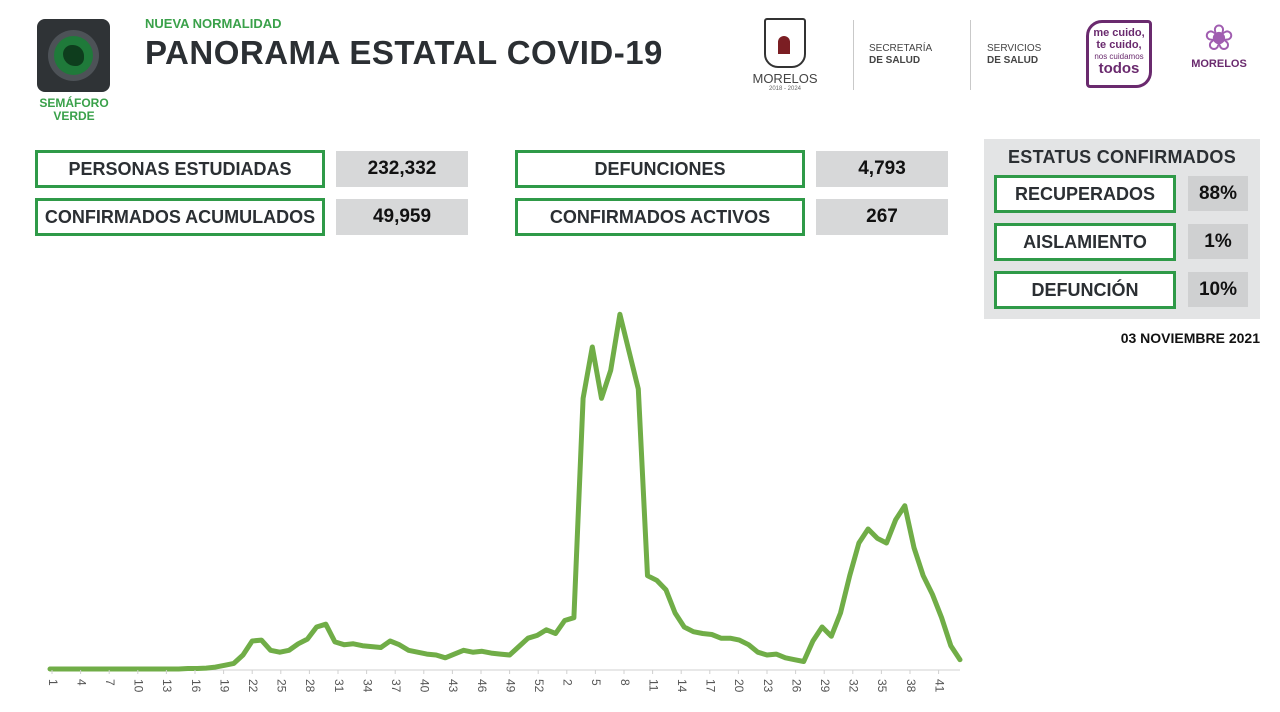 The width and height of the screenshot is (1280, 712). I want to click on x-tick-label: 26, so click(796, 686).